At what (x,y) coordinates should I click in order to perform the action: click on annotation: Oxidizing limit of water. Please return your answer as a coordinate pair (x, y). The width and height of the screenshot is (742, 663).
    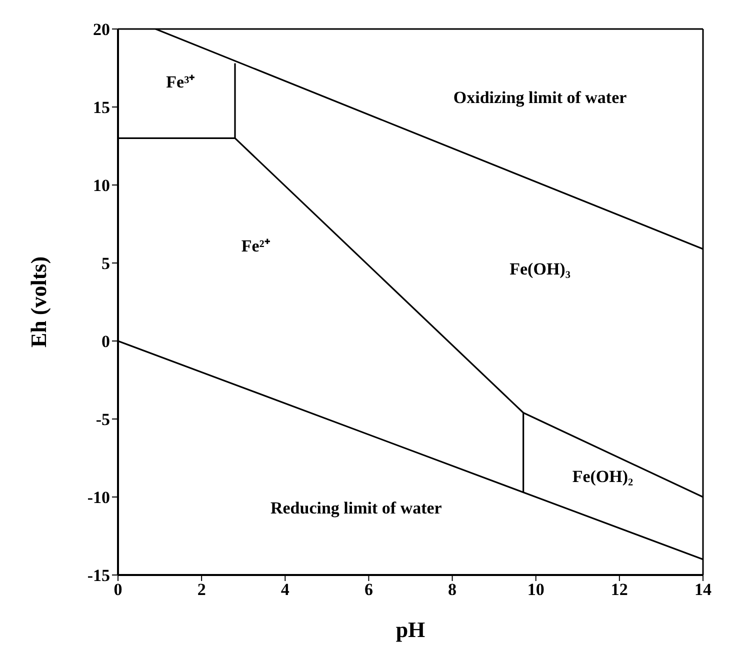
    Looking at the image, I should click on (540, 98).